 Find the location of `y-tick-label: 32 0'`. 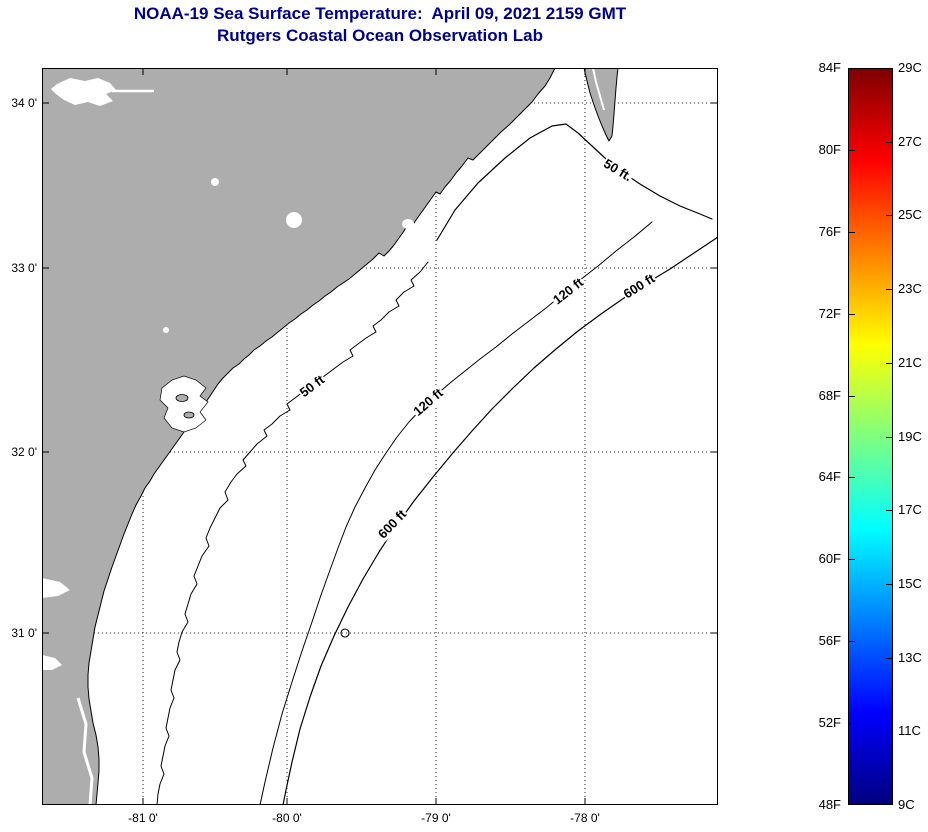

y-tick-label: 32 0' is located at coordinates (24, 452).